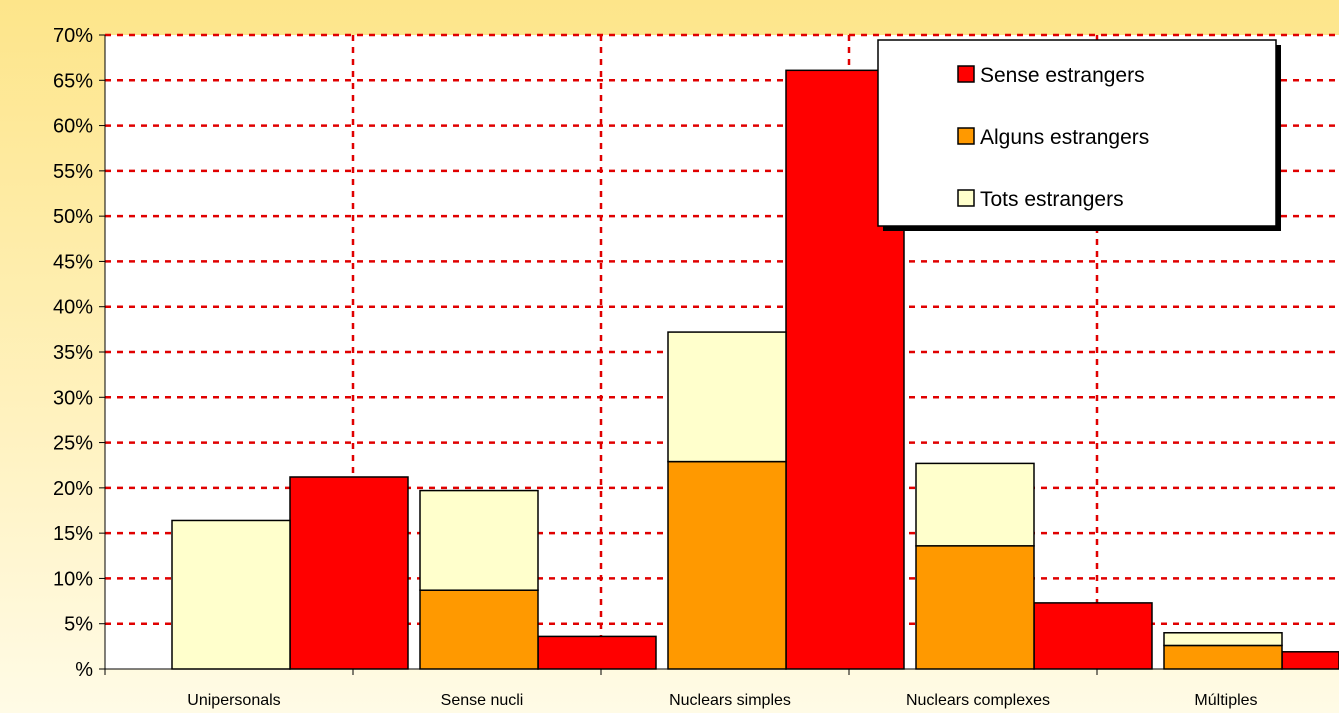 Image resolution: width=1339 pixels, height=713 pixels. Describe the element at coordinates (73, 534) in the screenshot. I see `y-tick-label: 15%` at that location.